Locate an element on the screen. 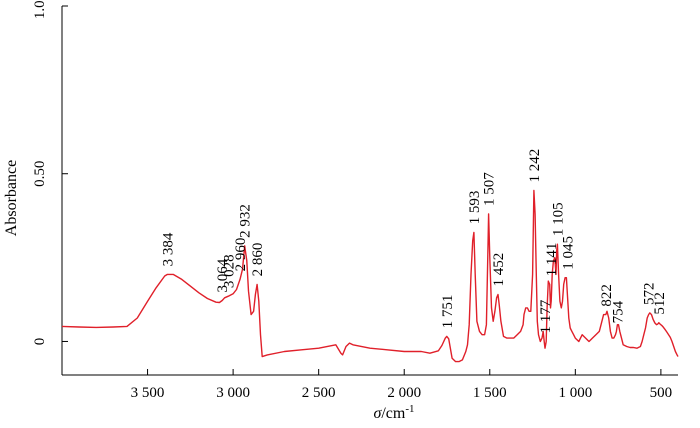  x-tick-label: 2 000 is located at coordinates (404, 393).